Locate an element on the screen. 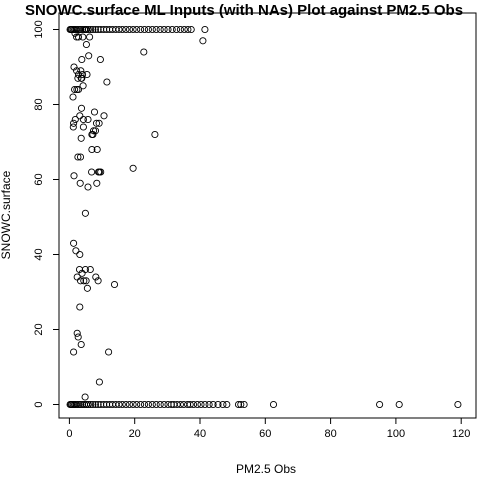 This screenshot has width=480, height=480. y-axis: 0 20 40 60 80 100 is located at coordinates (46, 214).